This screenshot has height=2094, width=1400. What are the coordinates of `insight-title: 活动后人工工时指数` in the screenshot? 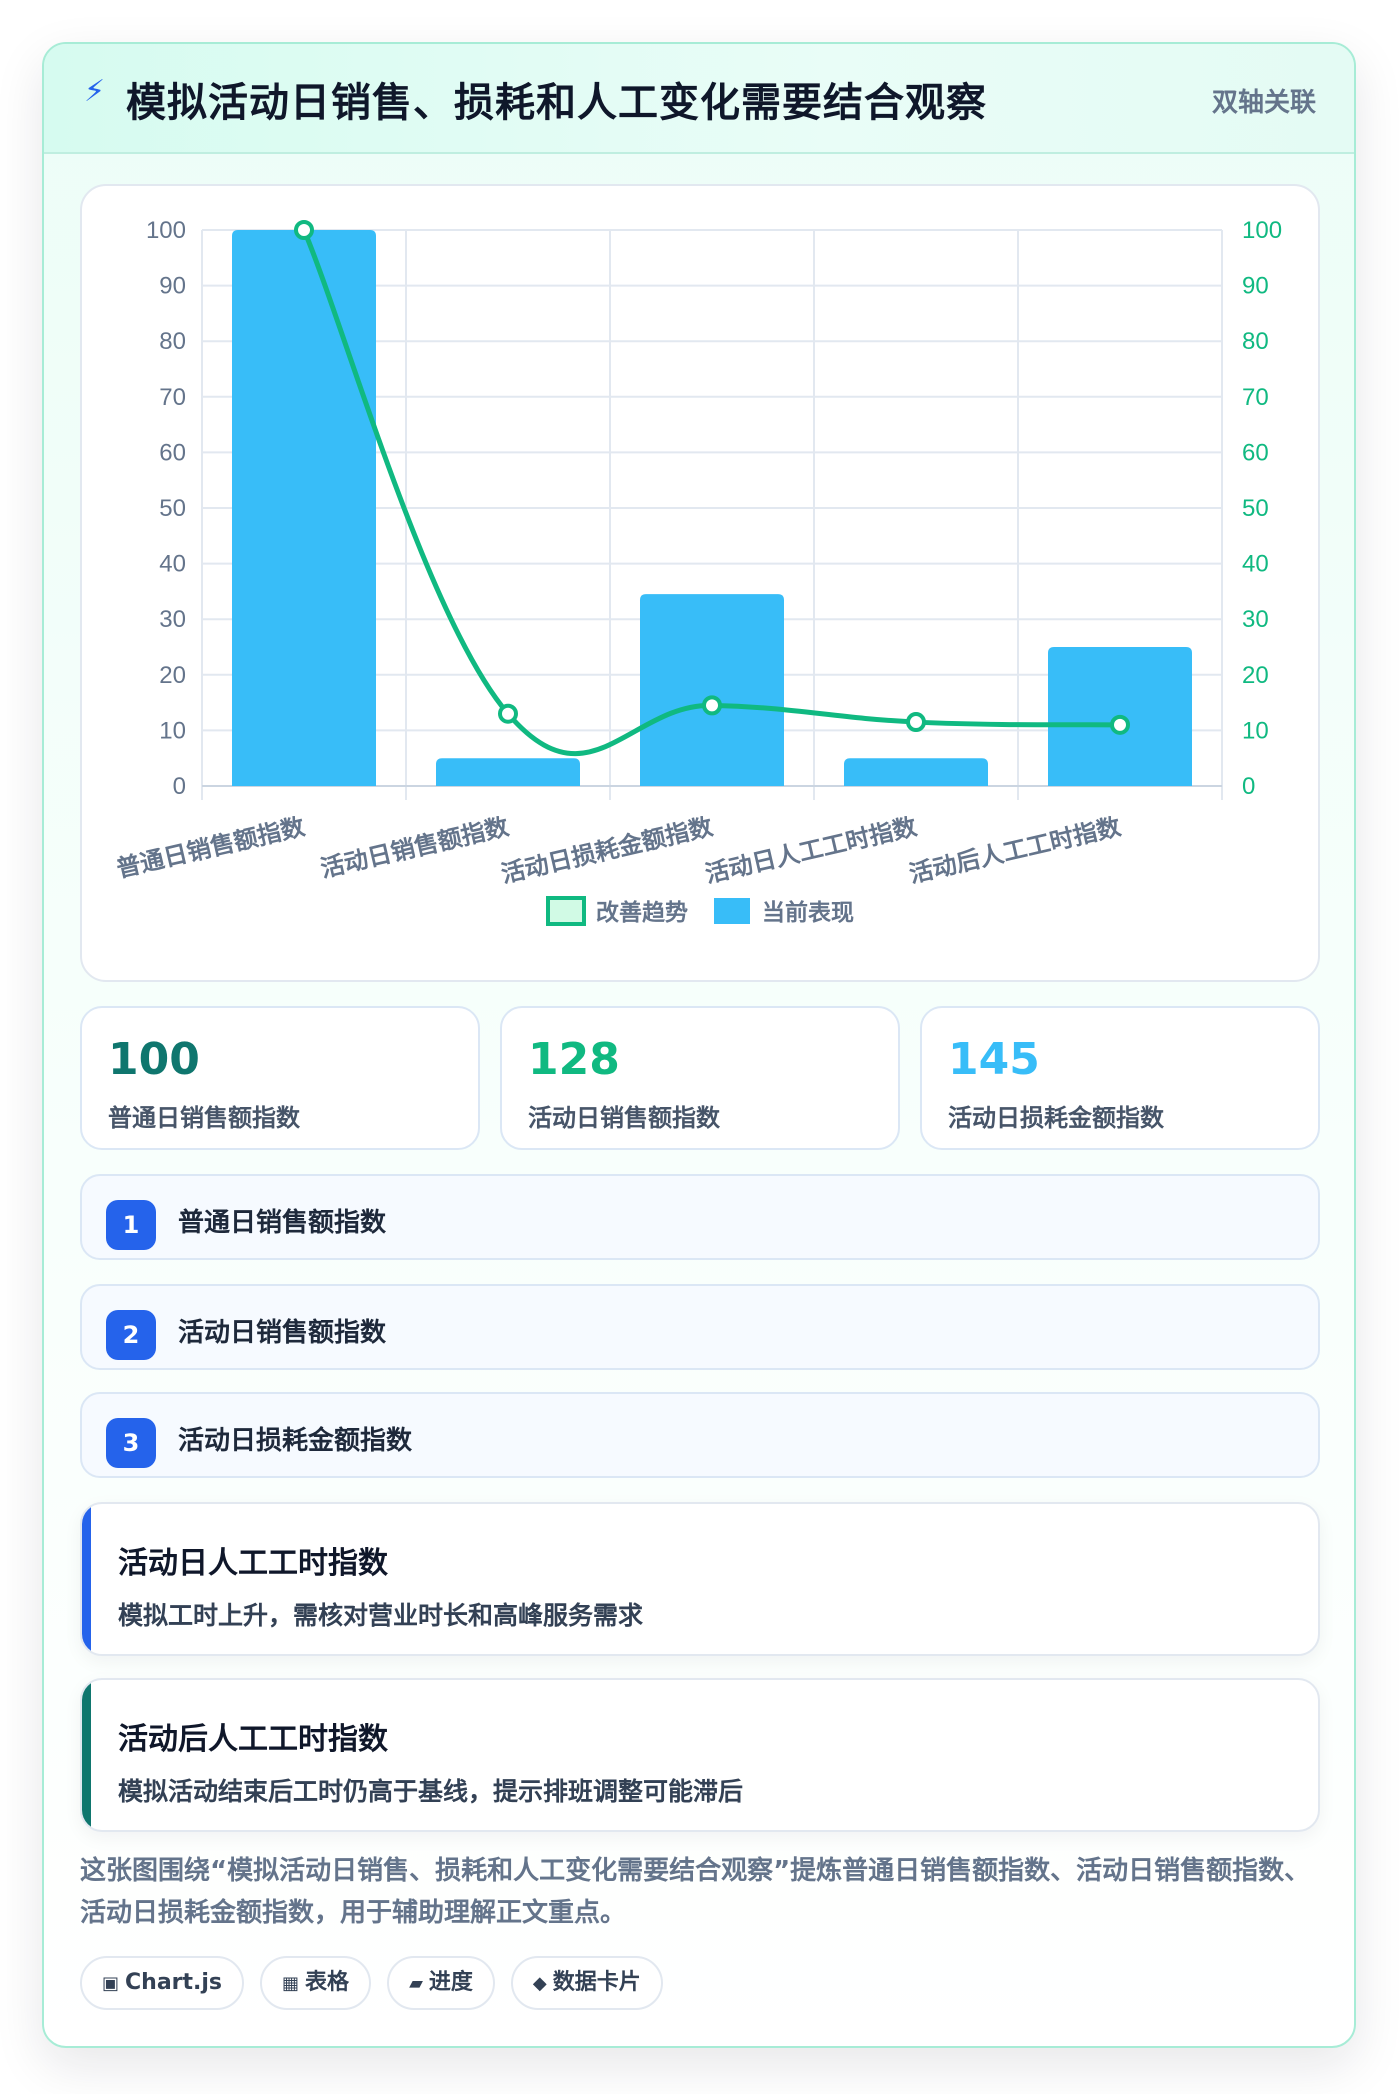 It's located at (253, 1739).